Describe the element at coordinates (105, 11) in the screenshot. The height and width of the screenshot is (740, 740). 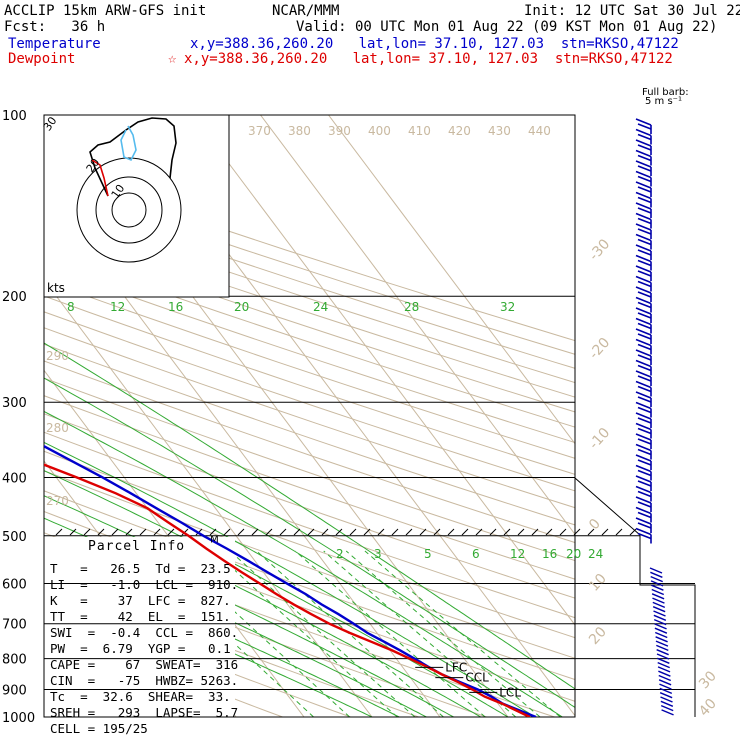
I see `model-title: ACCLIP 15km ARW-GFS init` at that location.